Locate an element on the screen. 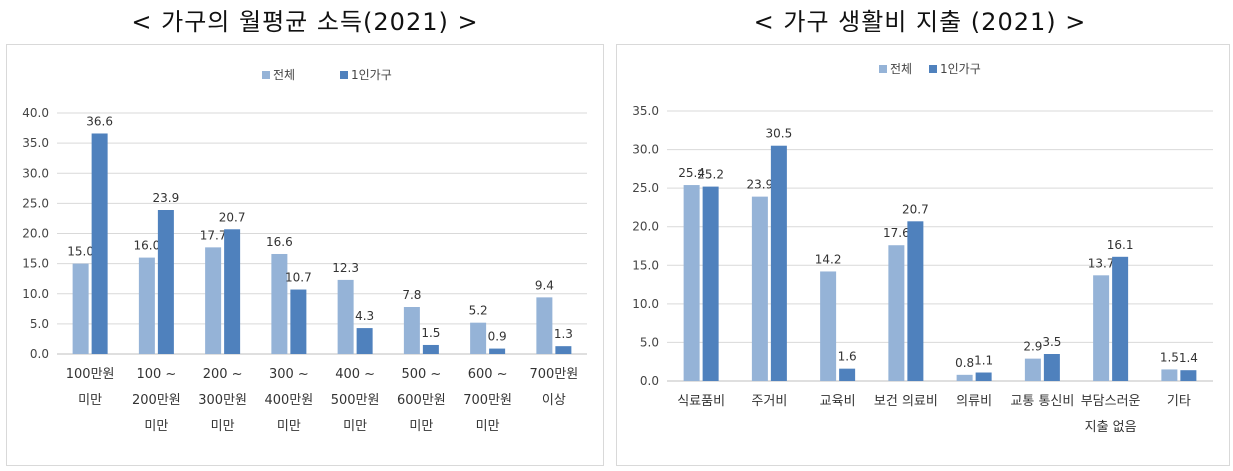 The height and width of the screenshot is (471, 1233). x-category-label: 주거비 is located at coordinates (769, 401).